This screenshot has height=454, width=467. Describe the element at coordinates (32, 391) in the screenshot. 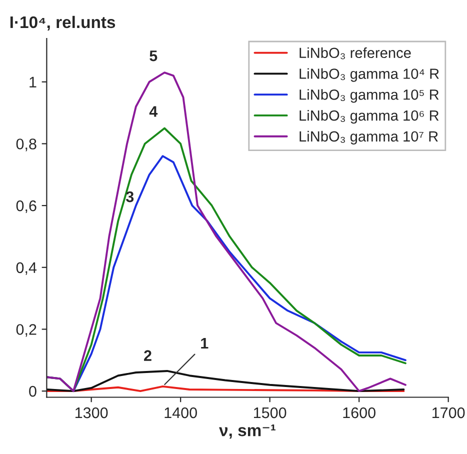

I see `y-tick-label: 0` at that location.